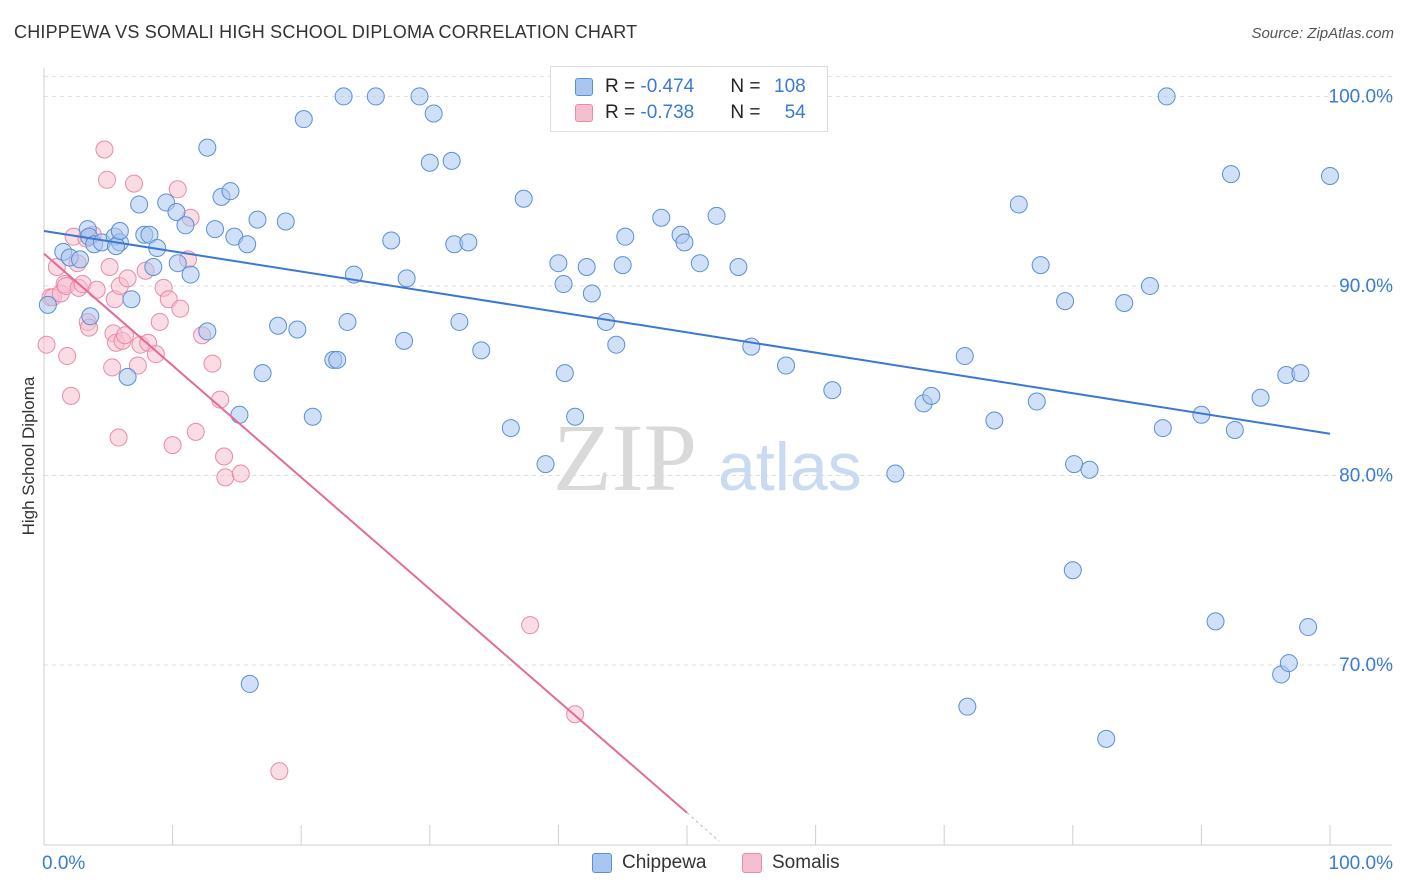 Image resolution: width=1406 pixels, height=892 pixels. What do you see at coordinates (790, 86) in the screenshot?
I see `legend-n-value: 108` at bounding box center [790, 86].